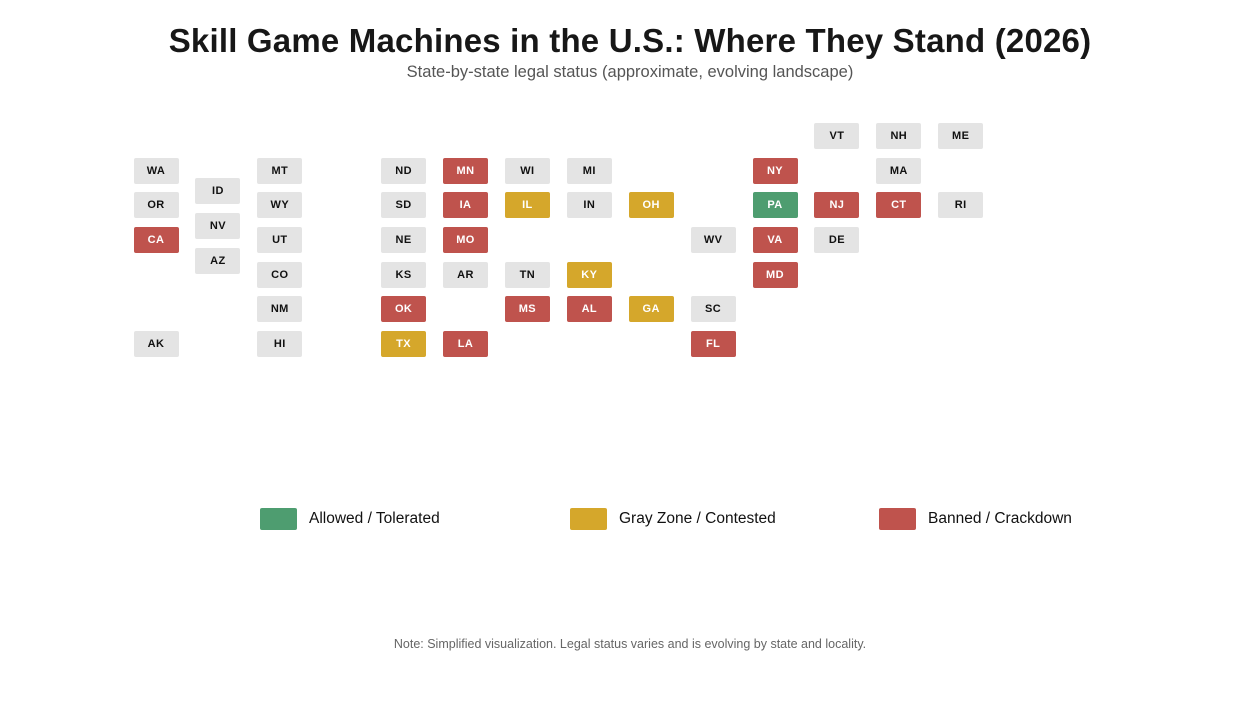  I want to click on state-tile-sd: SD, so click(404, 205).